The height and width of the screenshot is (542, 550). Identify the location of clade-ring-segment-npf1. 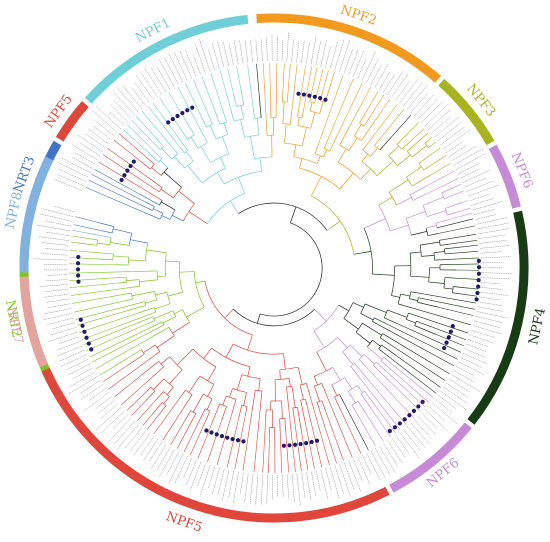
(166, 59).